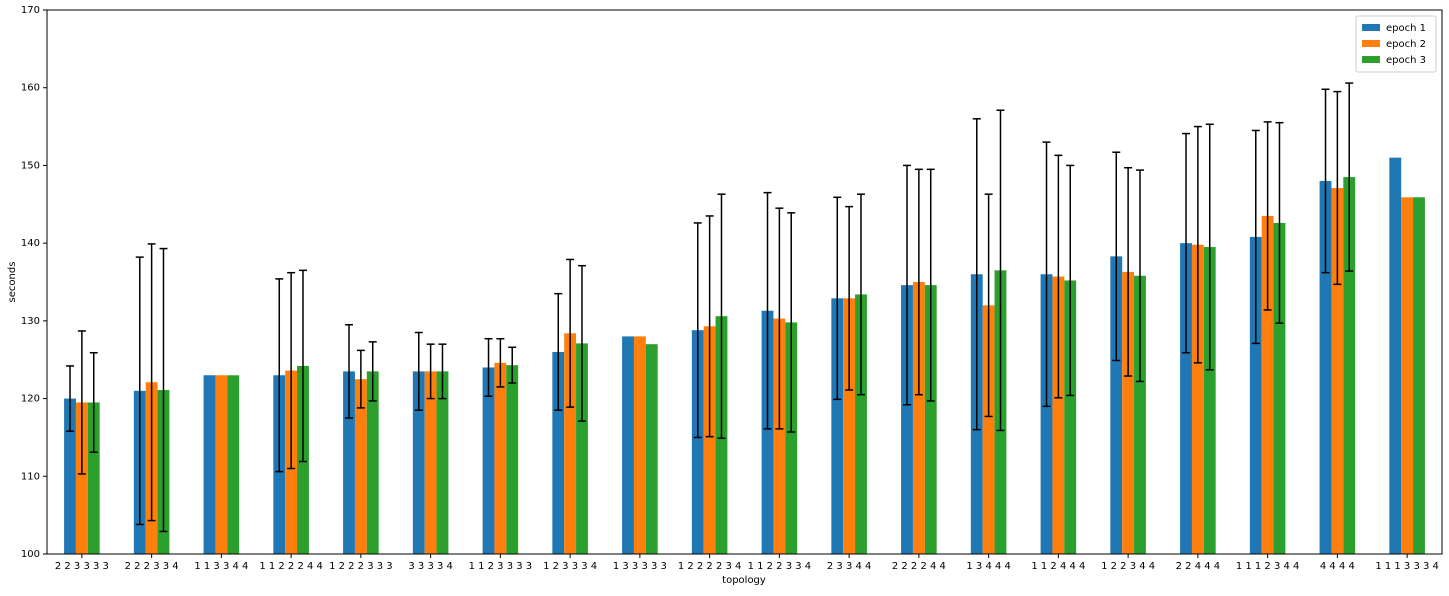 This screenshot has height=596, width=1449. Describe the element at coordinates (710, 566) in the screenshot. I see `x-tick-label: 1 2 2 2 2 3 4` at that location.